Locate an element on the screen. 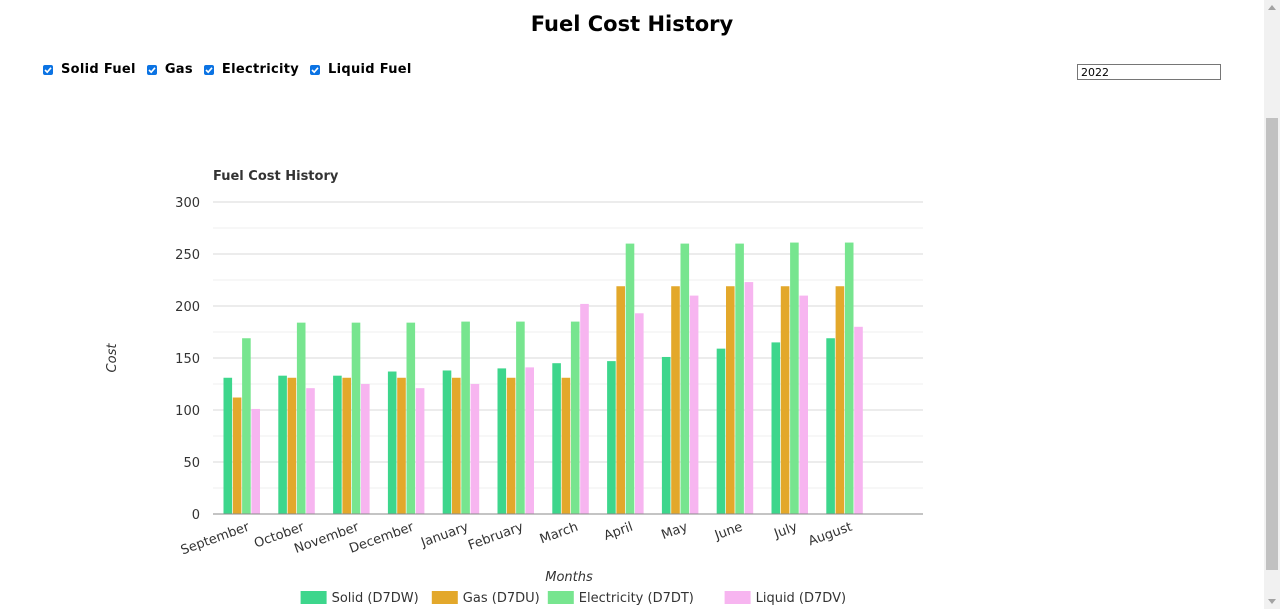  filter-solid-fuel: Solid Fuel is located at coordinates (88, 69).